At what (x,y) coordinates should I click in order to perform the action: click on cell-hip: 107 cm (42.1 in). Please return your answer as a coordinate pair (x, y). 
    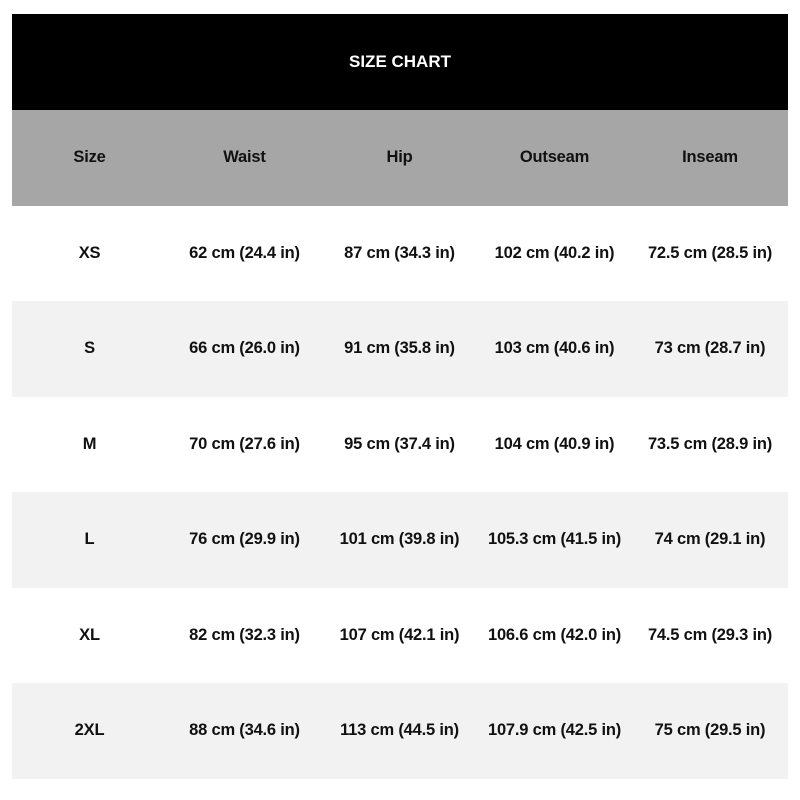
    Looking at the image, I should click on (399, 634).